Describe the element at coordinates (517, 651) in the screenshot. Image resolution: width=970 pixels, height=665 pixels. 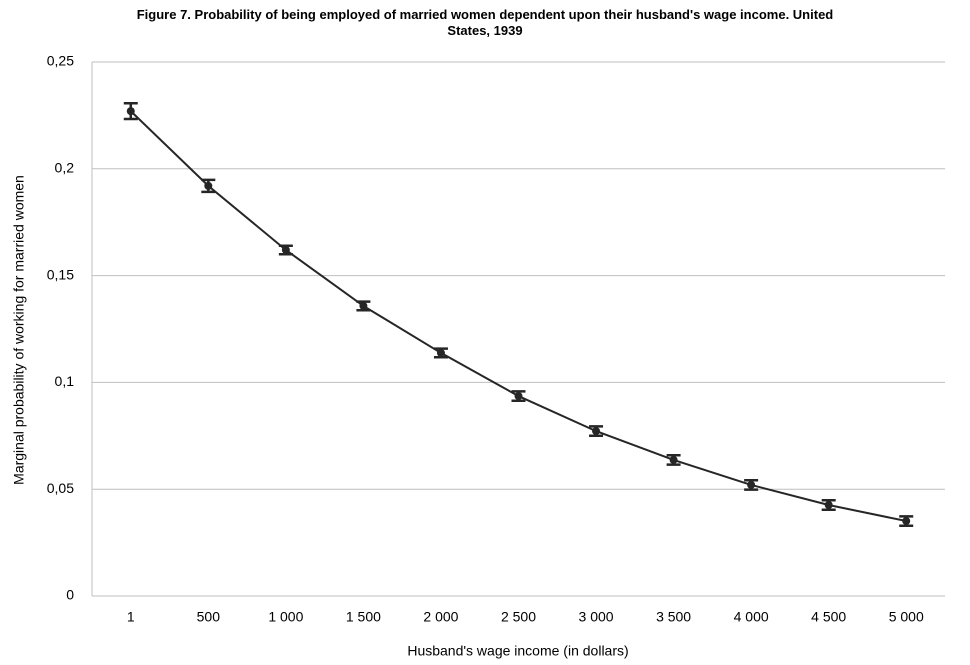
I see `x-axis-label: Husband's wage income (in dollars)` at that location.